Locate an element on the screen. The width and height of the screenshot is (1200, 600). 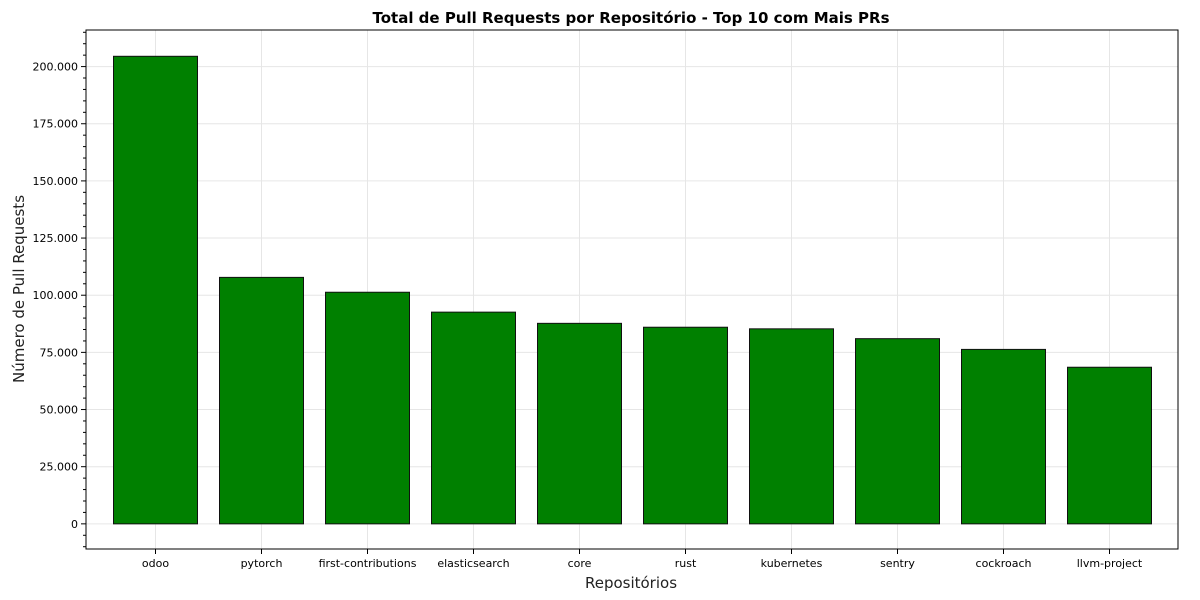
bar-core is located at coordinates (579, 423).